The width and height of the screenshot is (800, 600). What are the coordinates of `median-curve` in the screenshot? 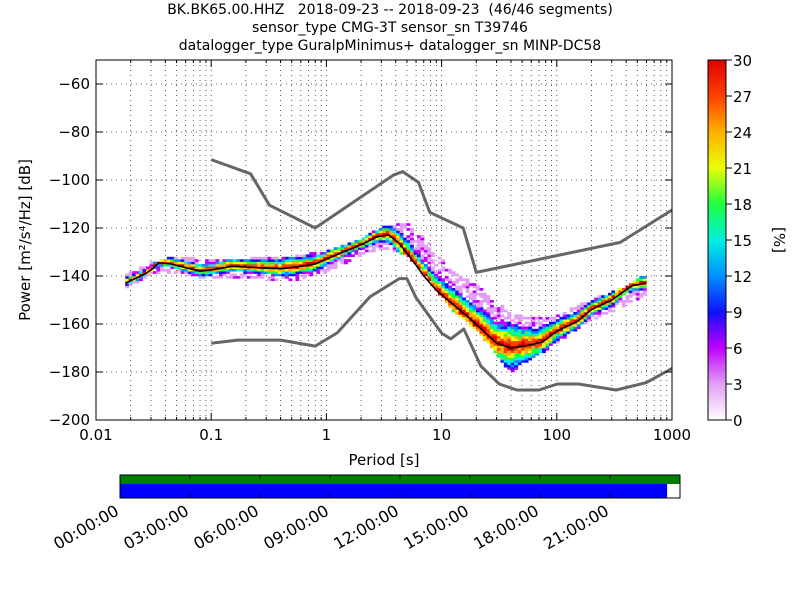 It's located at (386, 291).